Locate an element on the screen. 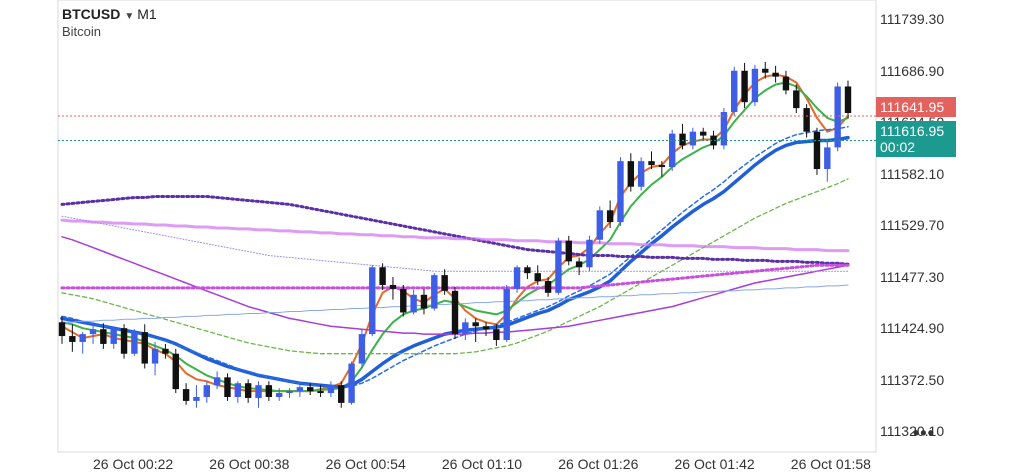  symbol-description: Bitcoin is located at coordinates (82, 31).